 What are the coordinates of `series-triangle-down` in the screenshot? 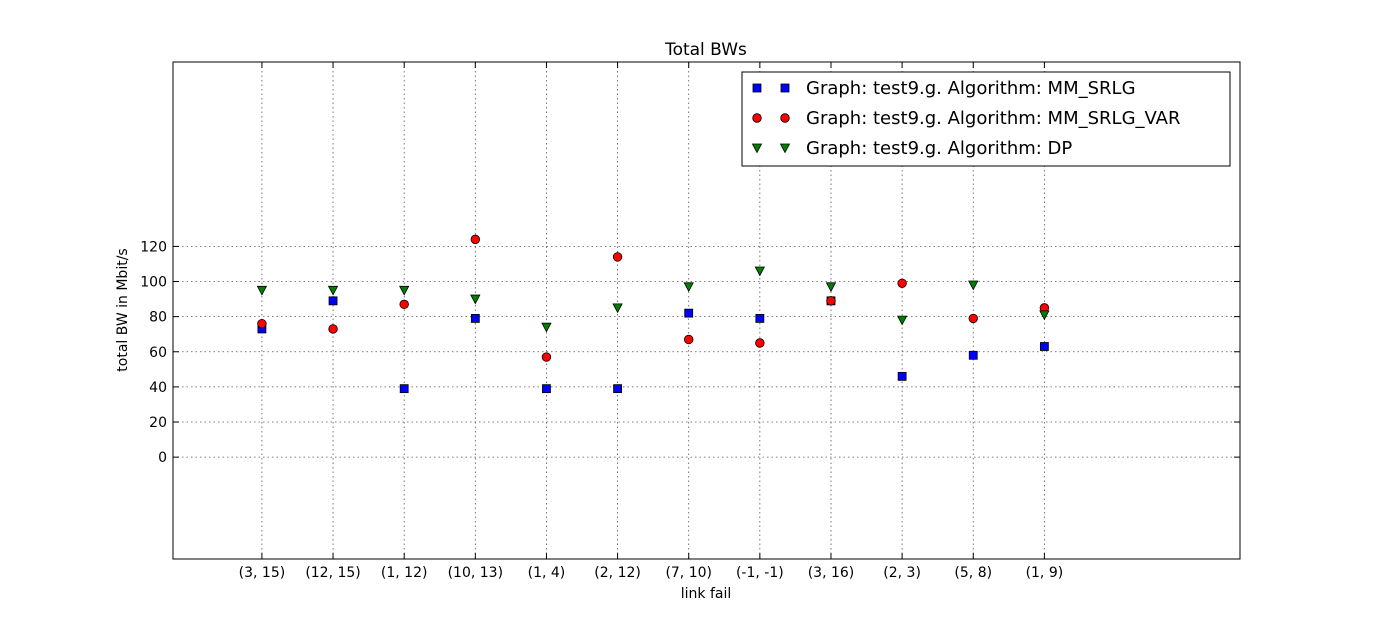 It's located at (653, 299).